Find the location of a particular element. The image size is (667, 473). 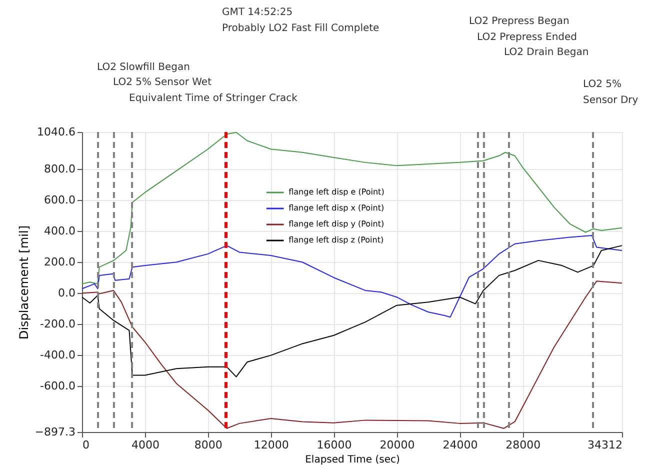

y-tick-label: 800.0 is located at coordinates (60, 169).